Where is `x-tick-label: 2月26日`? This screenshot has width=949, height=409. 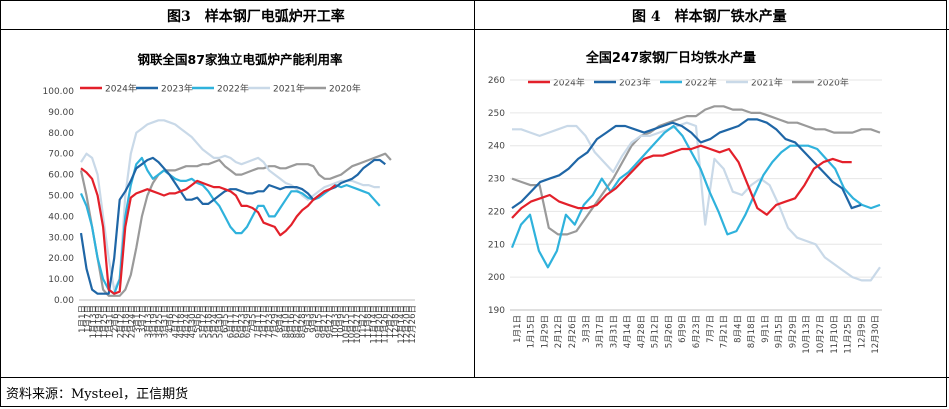 x-tick-label: 2月26日 is located at coordinates (573, 331).